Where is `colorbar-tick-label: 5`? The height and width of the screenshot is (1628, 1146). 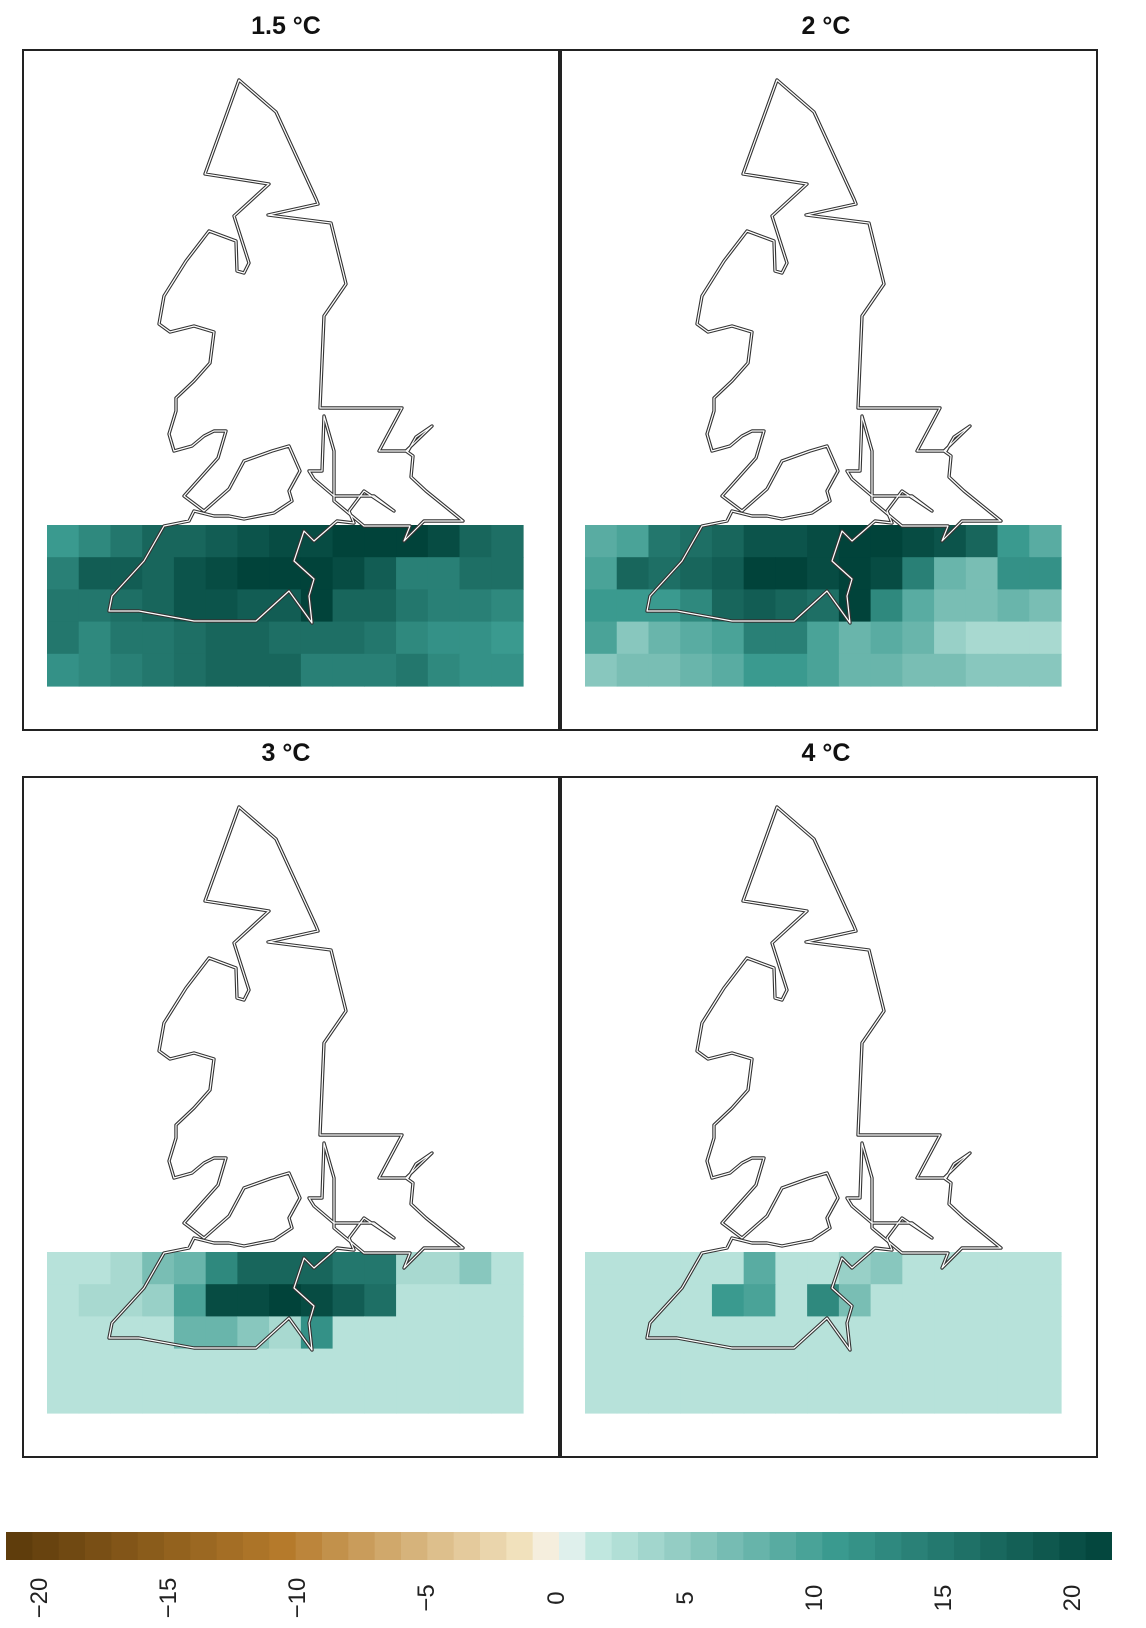 colorbar-tick-label: 5 is located at coordinates (685, 1598).